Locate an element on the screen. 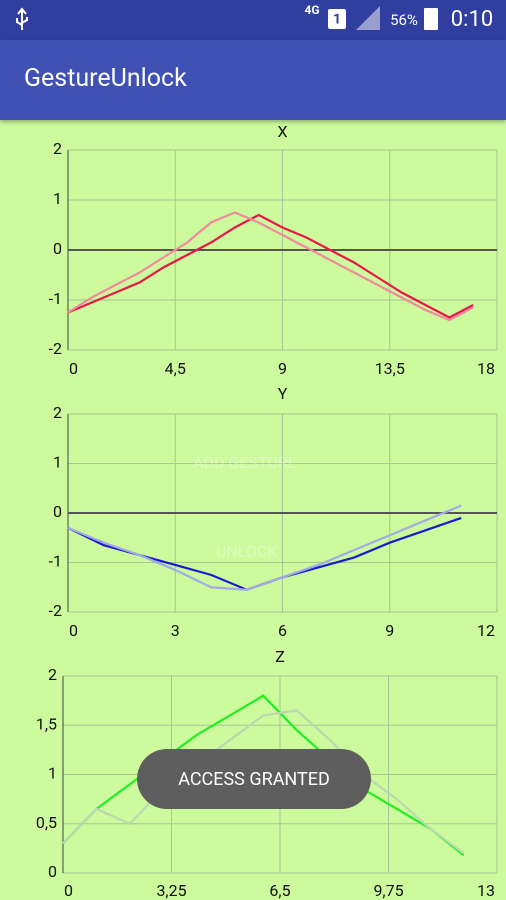 This screenshot has height=900, width=506. x-tick-label: 3 is located at coordinates (175, 630).